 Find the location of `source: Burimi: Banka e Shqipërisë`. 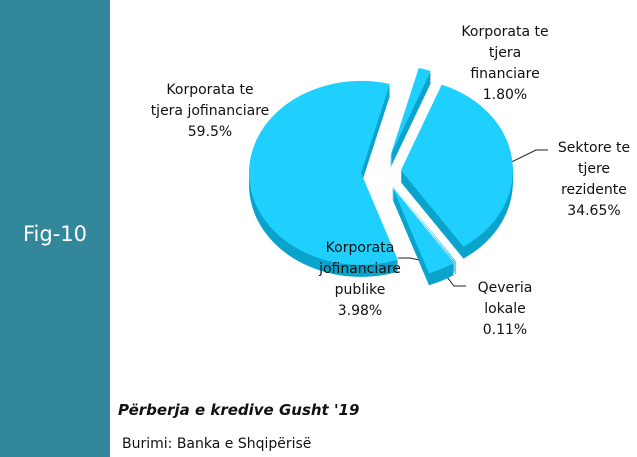

source: Burimi: Banka e Shqipërisë is located at coordinates (217, 444).